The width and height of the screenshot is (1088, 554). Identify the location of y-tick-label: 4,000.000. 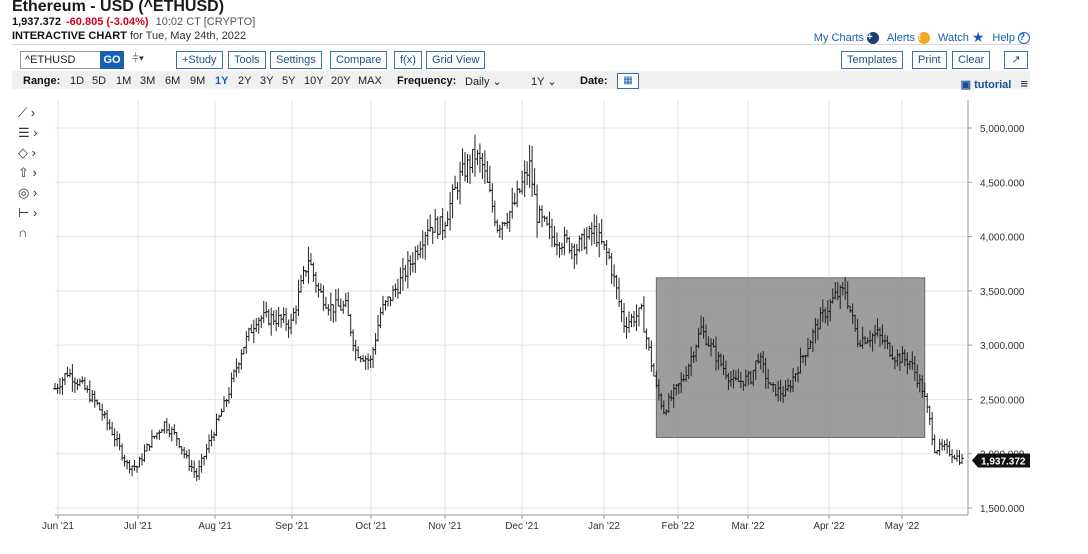
(1002, 238).